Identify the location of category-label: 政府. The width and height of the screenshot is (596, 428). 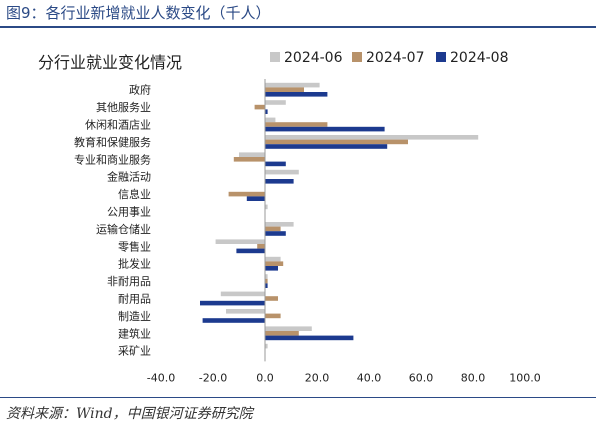
(140, 90).